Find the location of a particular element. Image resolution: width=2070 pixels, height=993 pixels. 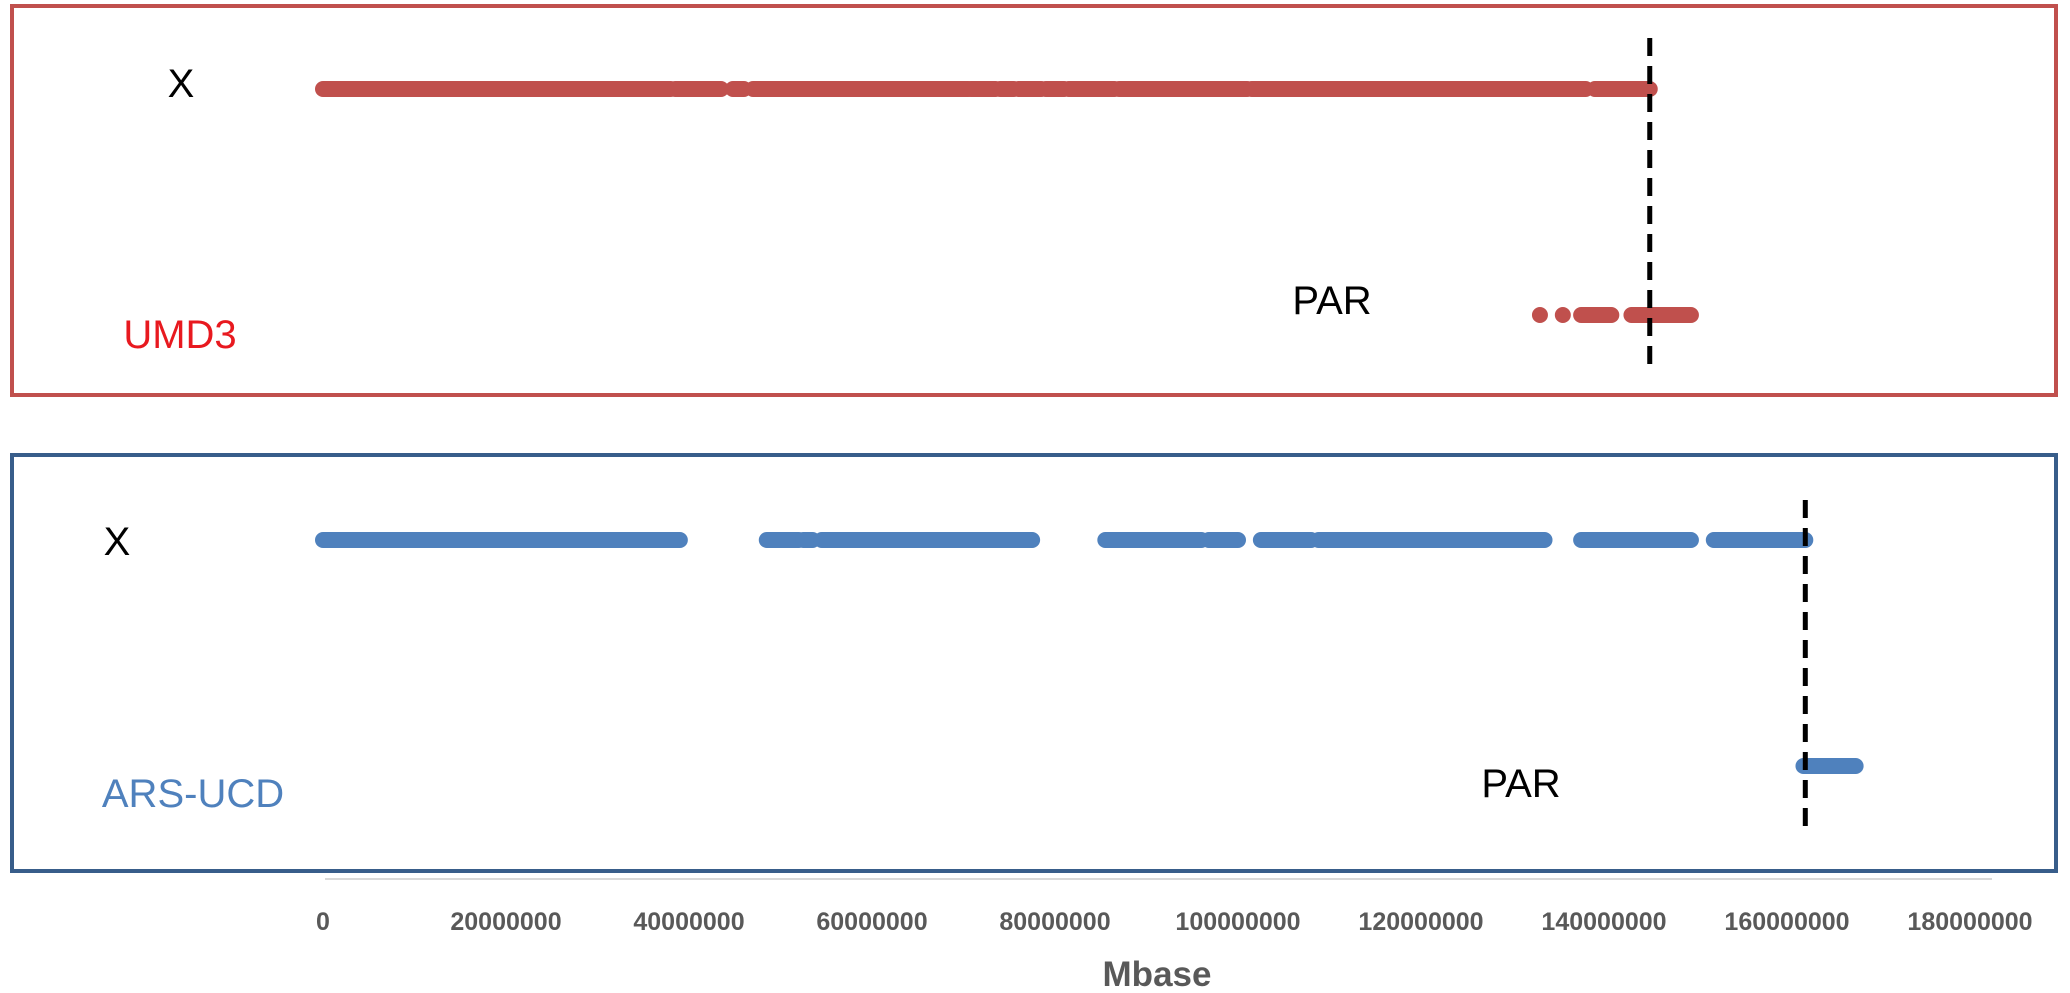

x-axis-title: Mbase is located at coordinates (1157, 974).